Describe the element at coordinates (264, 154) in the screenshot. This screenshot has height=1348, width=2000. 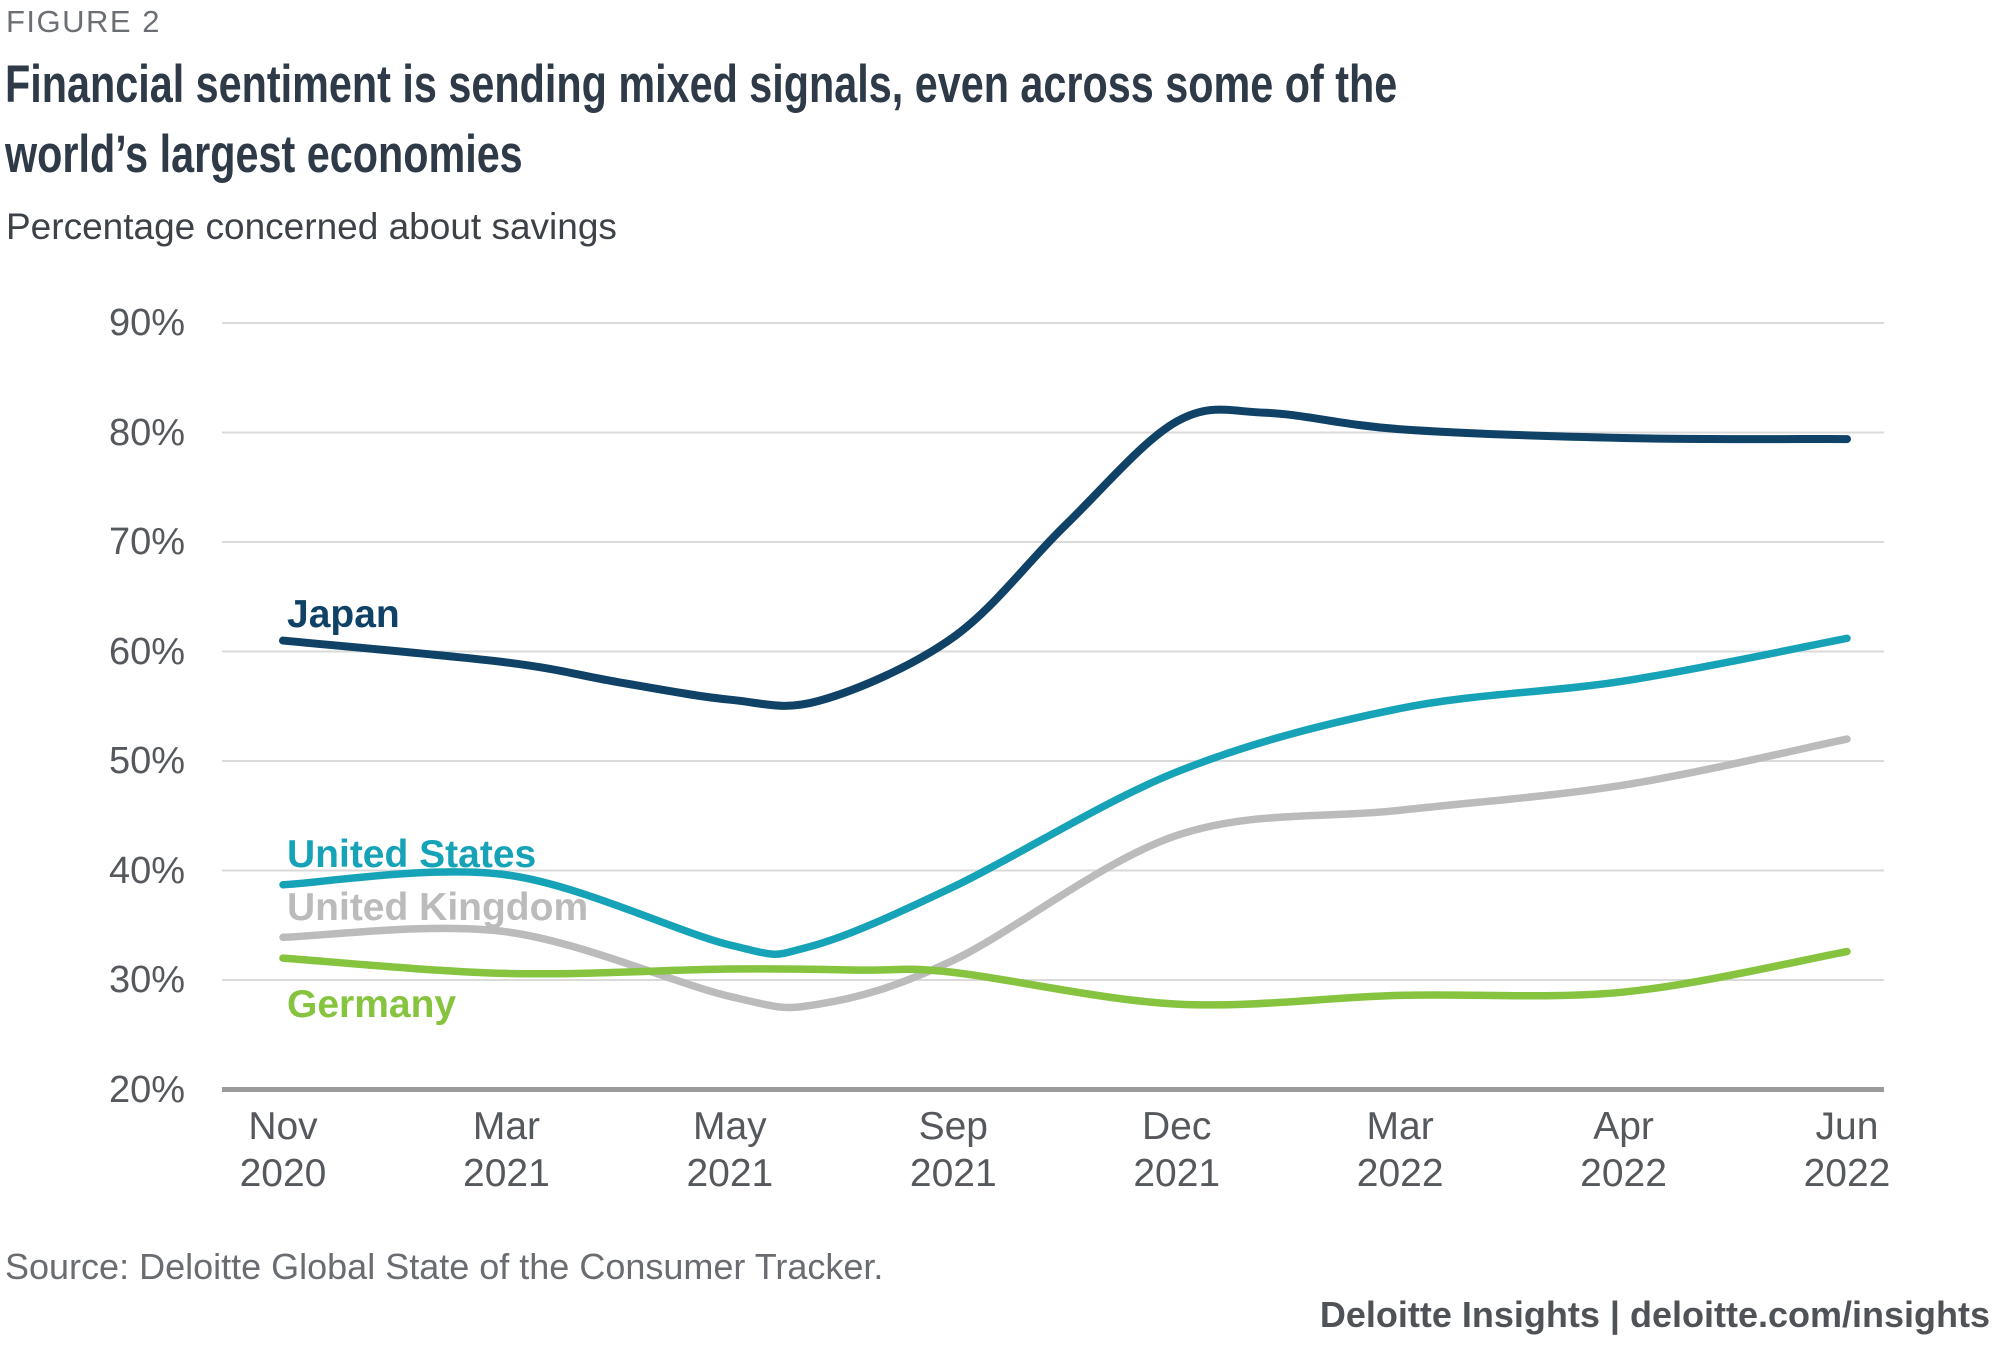
I see `chart-title-line-2: world’s largest economies` at that location.